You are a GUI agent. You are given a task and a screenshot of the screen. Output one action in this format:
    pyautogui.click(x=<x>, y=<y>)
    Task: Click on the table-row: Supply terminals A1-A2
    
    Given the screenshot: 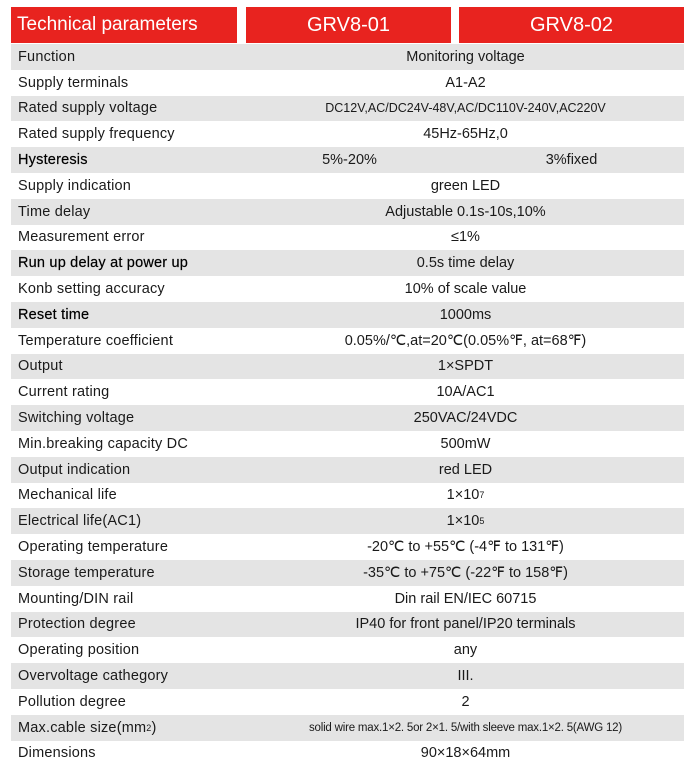 What is the action you would take?
    pyautogui.click(x=347, y=83)
    